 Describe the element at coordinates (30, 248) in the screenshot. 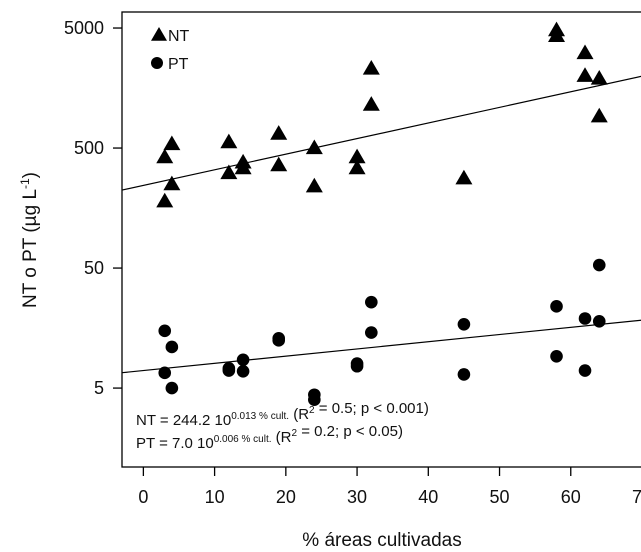

I see `y-axis-title-main: NT o PT (µg L` at that location.